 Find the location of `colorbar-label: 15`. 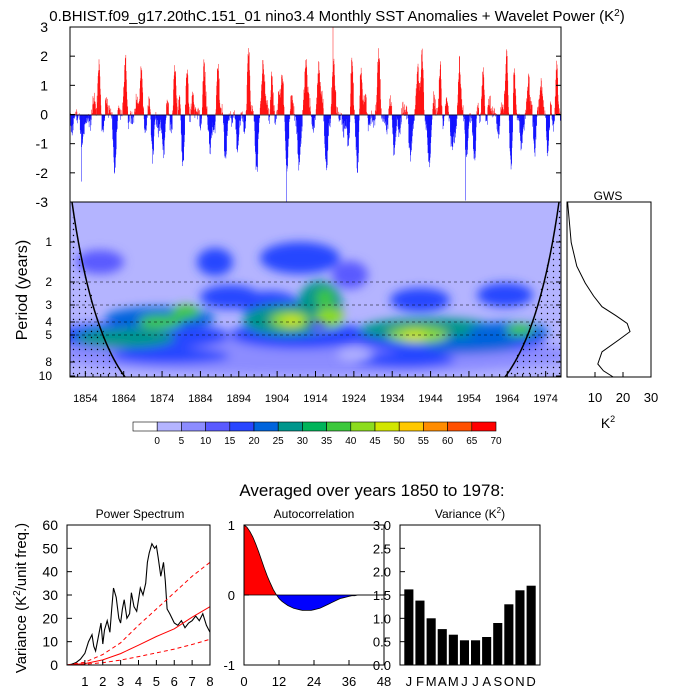

colorbar-label: 15 is located at coordinates (230, 441).